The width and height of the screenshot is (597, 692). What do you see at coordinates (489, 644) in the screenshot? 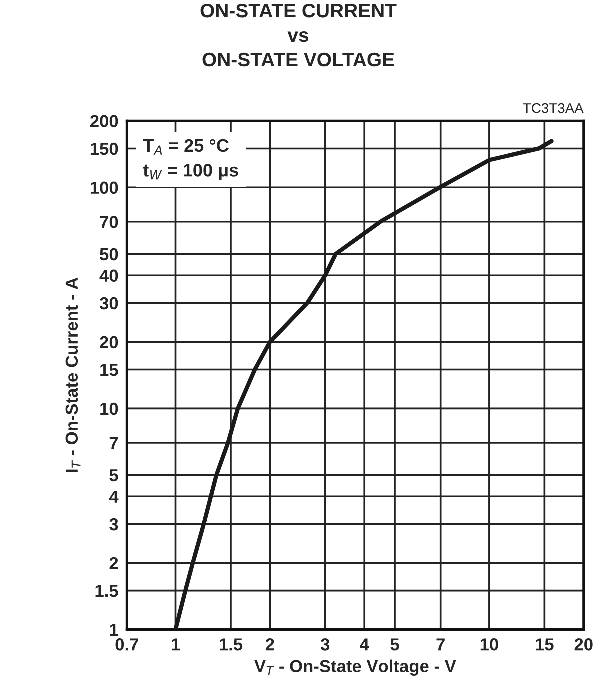
I see `x-tick-label: 10` at bounding box center [489, 644].